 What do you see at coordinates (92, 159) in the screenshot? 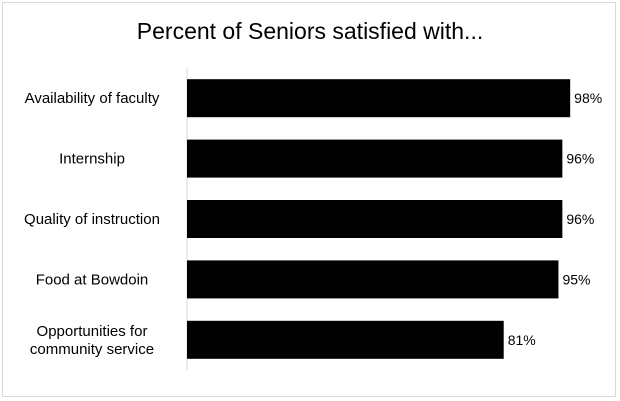
I see `category-label: Internship` at bounding box center [92, 159].